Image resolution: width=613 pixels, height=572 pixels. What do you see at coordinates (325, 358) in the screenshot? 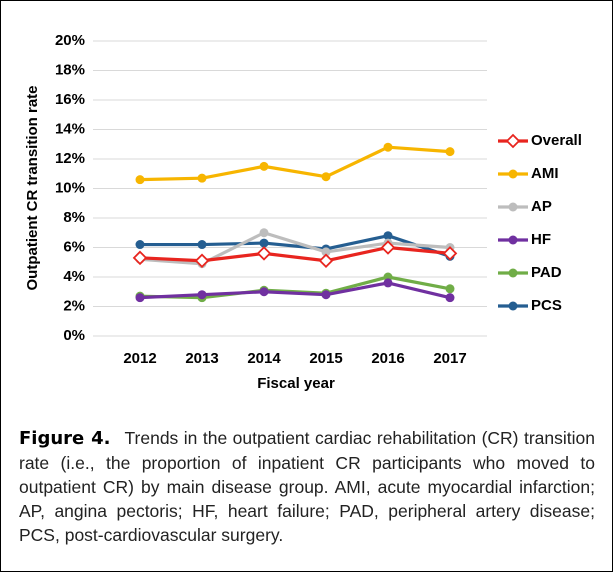
I see `x-tick-label: 2015` at bounding box center [325, 358].